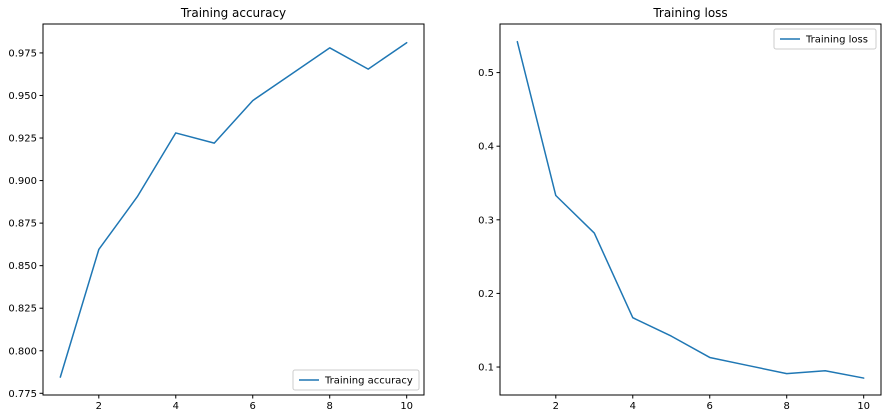 The image size is (887, 418). I want to click on accuracy-x-tick-label: 2, so click(99, 406).